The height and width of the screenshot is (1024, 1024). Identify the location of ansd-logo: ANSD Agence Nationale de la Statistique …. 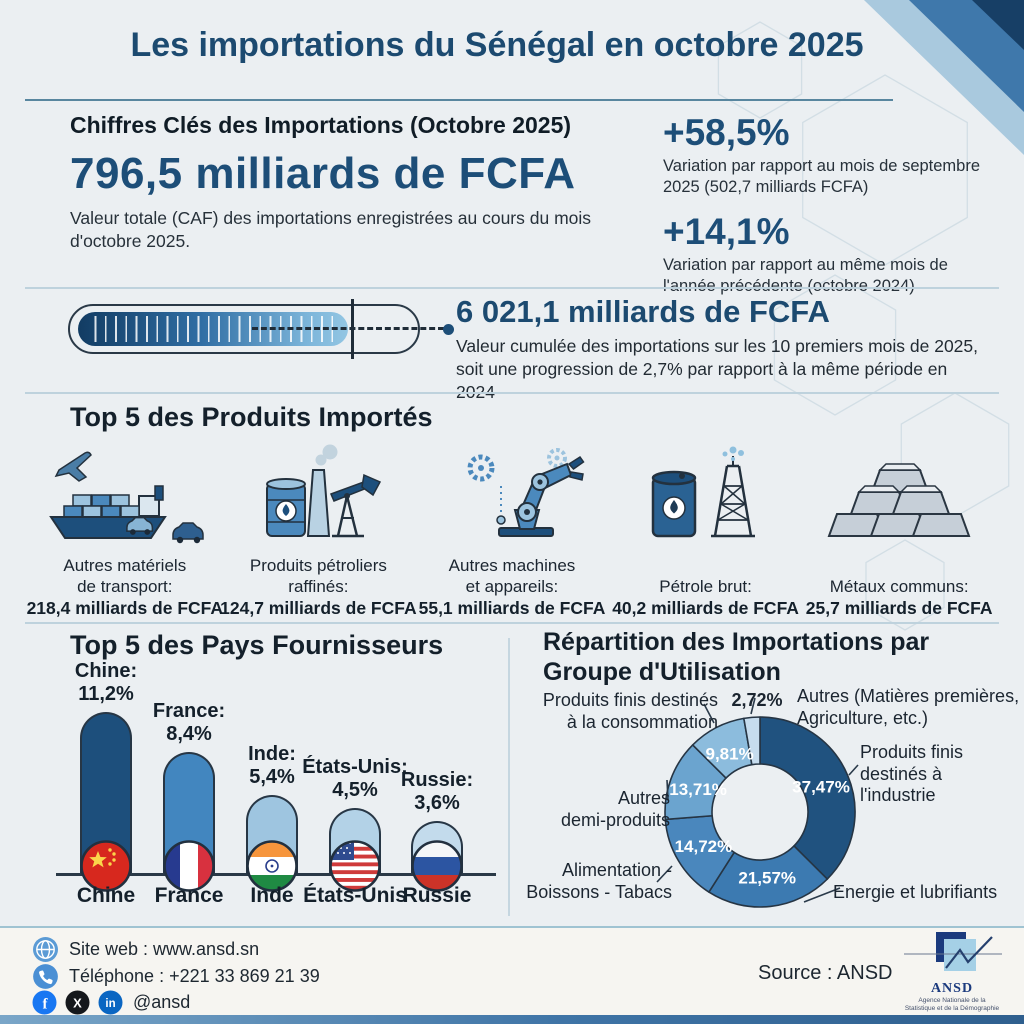
(952, 972).